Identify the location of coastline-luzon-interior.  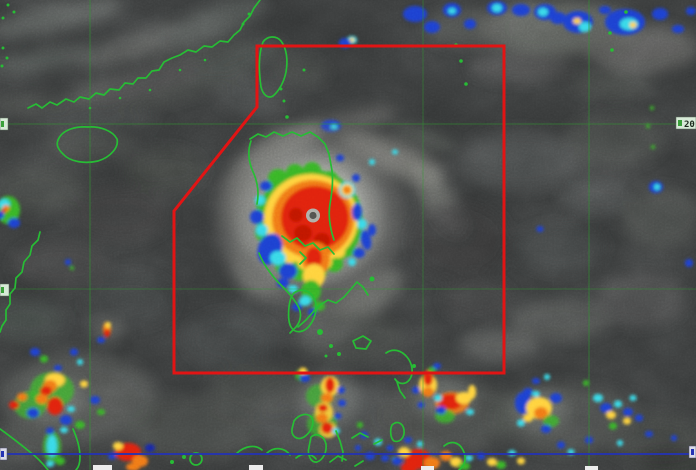
(308, 250).